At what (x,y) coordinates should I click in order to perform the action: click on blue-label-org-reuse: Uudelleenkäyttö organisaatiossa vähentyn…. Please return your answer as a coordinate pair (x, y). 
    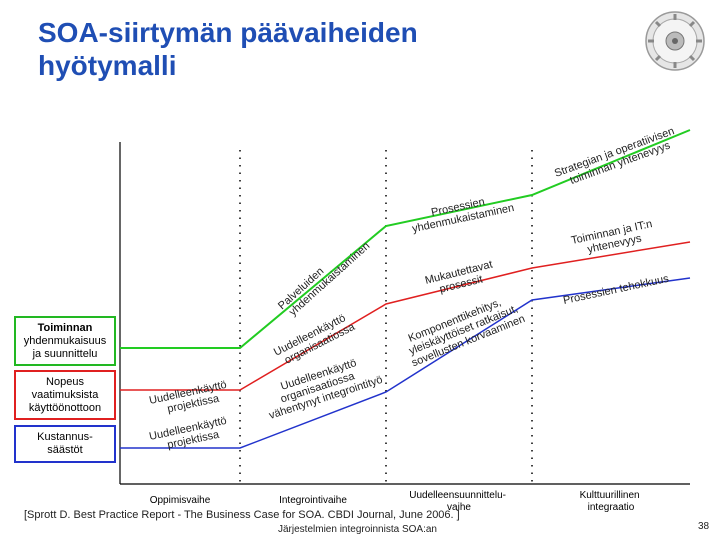
    Looking at the image, I should click on (322, 386).